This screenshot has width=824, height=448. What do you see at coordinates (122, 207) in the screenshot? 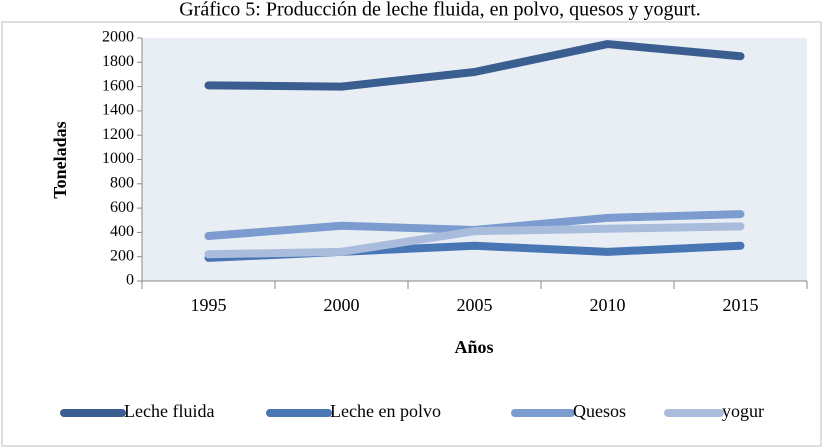
I see `y-tick-label: 600` at bounding box center [122, 207].